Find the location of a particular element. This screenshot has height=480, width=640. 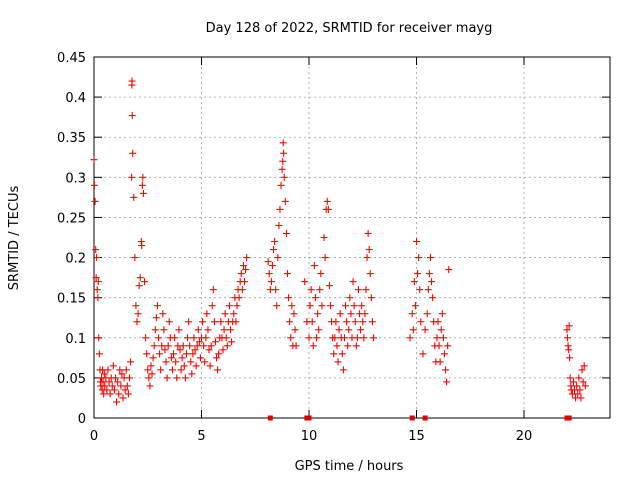

x-tick-label: 20 is located at coordinates (524, 436).